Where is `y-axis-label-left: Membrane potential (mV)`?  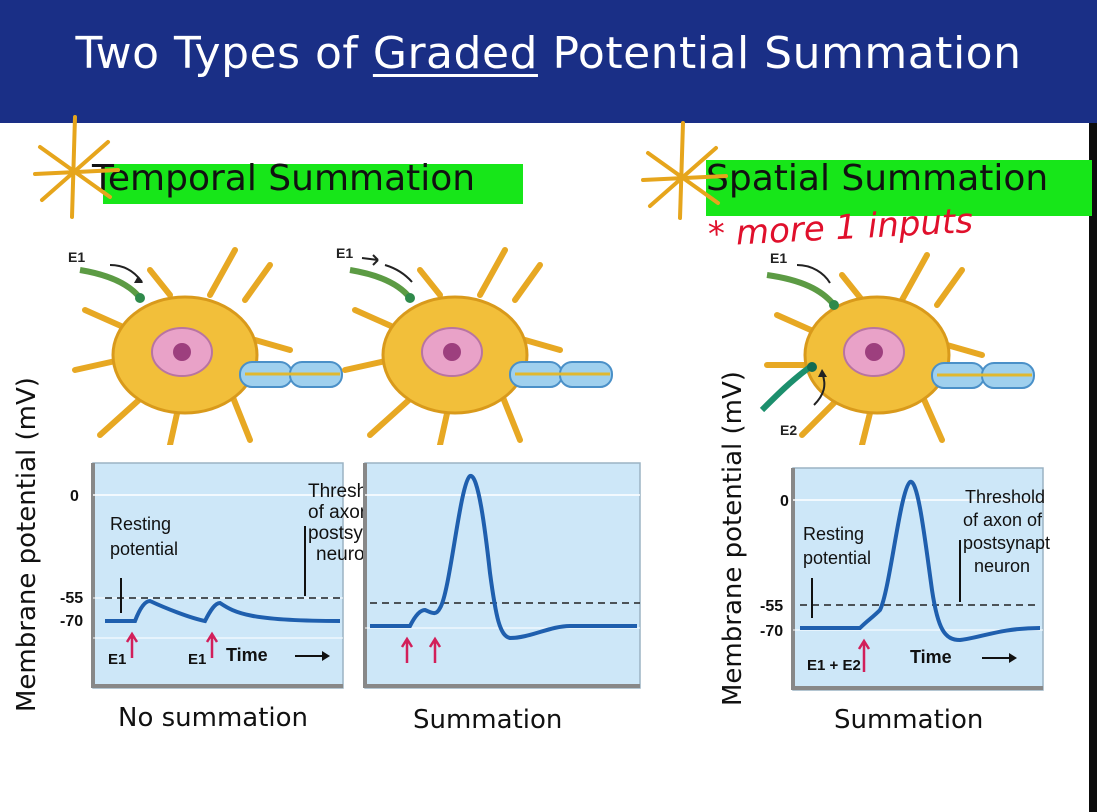 y-axis-label-left: Membrane potential (mV) is located at coordinates (27, 544).